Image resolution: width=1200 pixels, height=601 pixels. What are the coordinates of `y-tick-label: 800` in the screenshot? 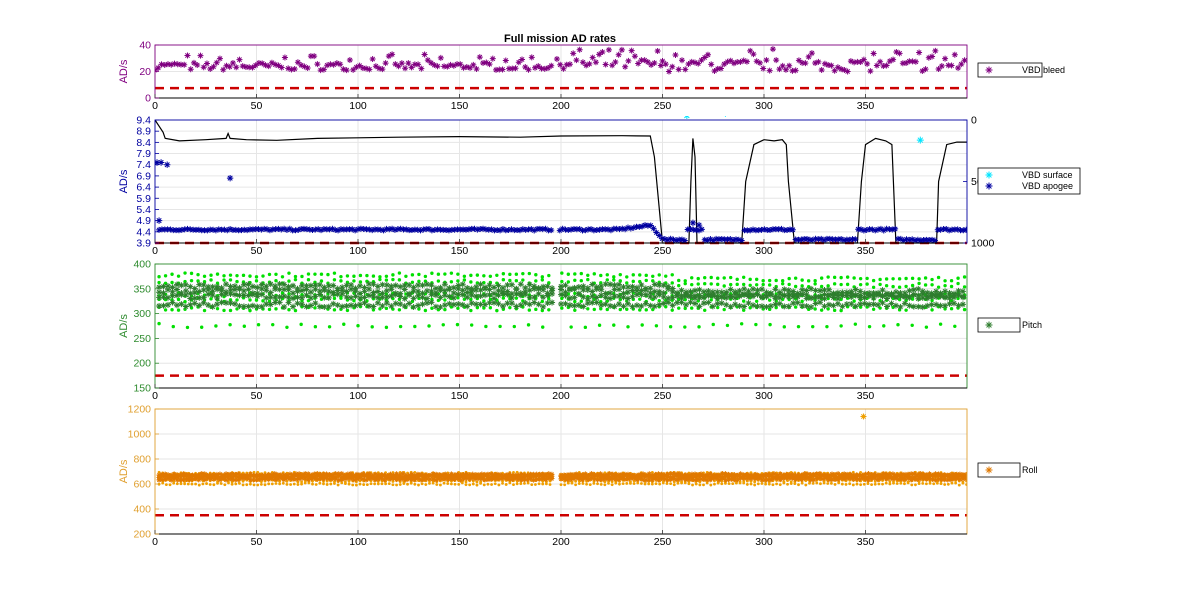 It's located at (142, 460).